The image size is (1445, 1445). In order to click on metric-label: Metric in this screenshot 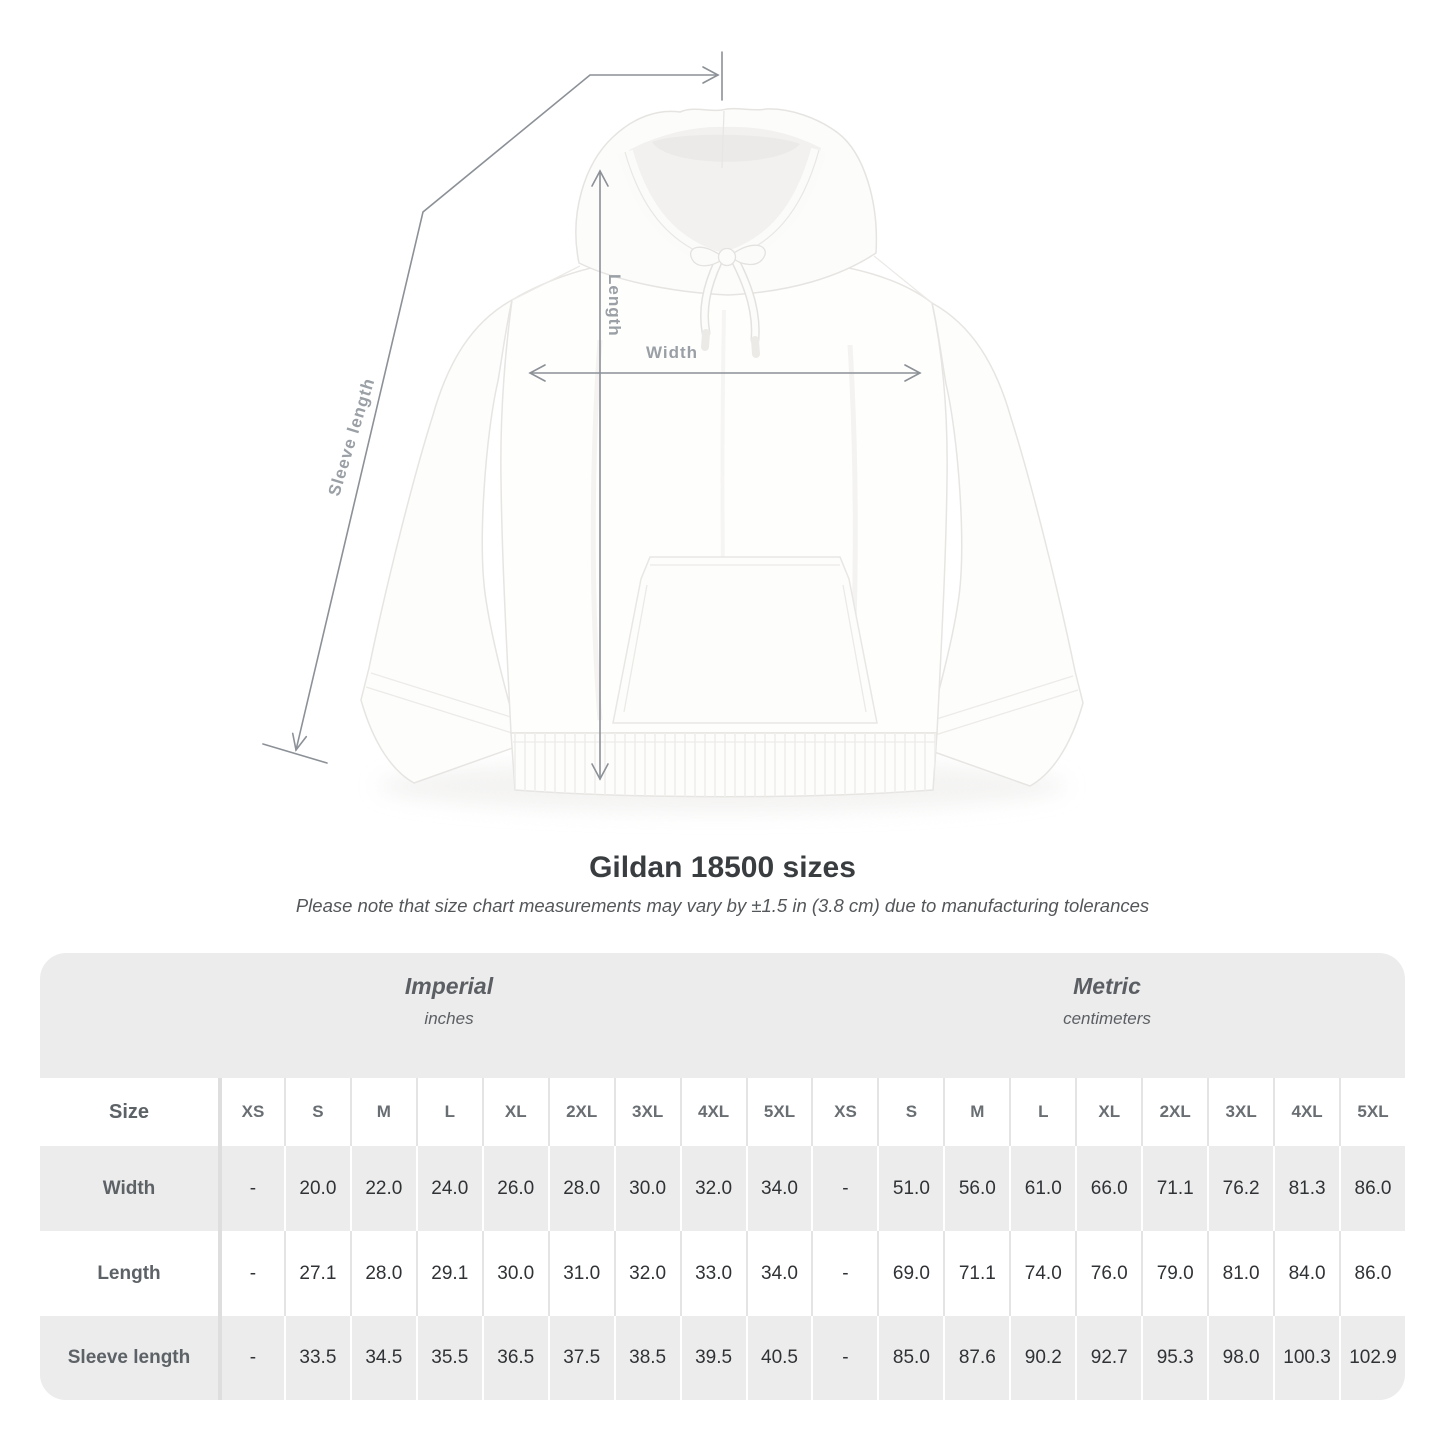, I will do `click(1107, 986)`.